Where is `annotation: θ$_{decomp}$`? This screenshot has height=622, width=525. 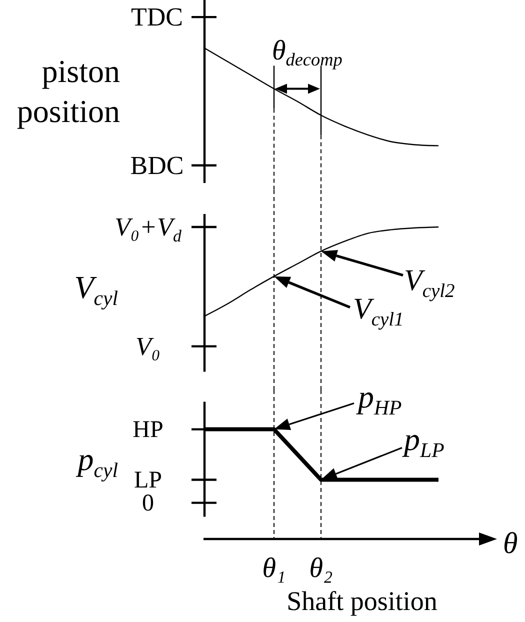 annotation: θ$_{decomp}$ is located at coordinates (307, 53).